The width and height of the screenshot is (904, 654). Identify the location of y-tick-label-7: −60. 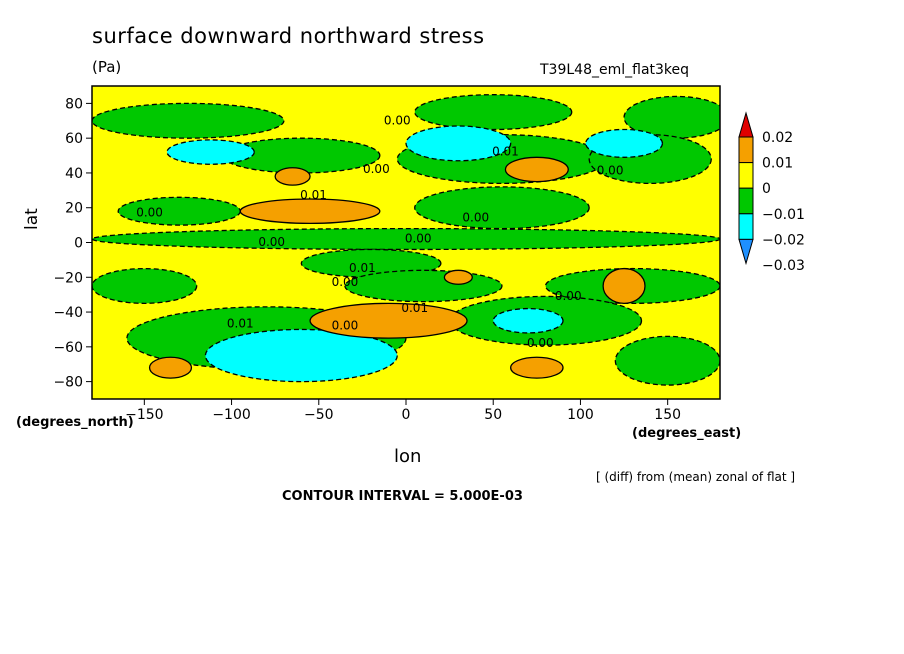
(68, 348).